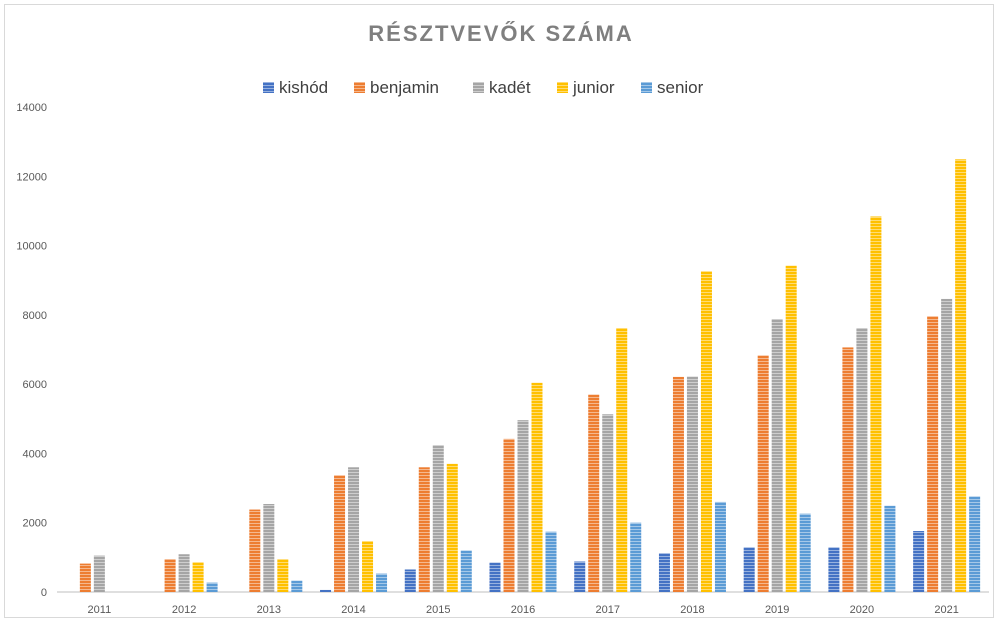  What do you see at coordinates (35, 385) in the screenshot?
I see `y-tick-label: 6000` at bounding box center [35, 385].